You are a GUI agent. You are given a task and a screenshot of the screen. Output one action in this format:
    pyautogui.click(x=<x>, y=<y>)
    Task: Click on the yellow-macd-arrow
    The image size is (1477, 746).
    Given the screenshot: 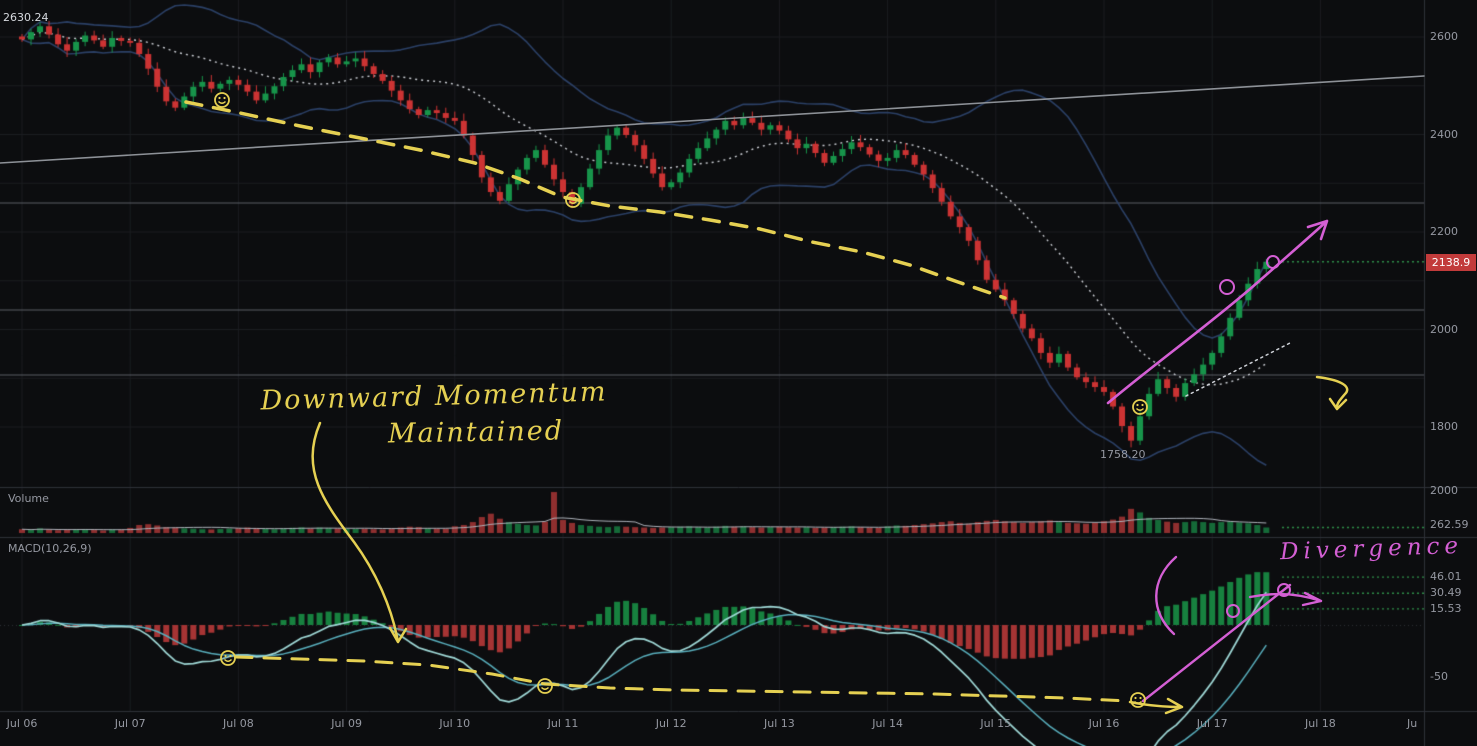 What is the action you would take?
    pyautogui.click(x=1156, y=706)
    